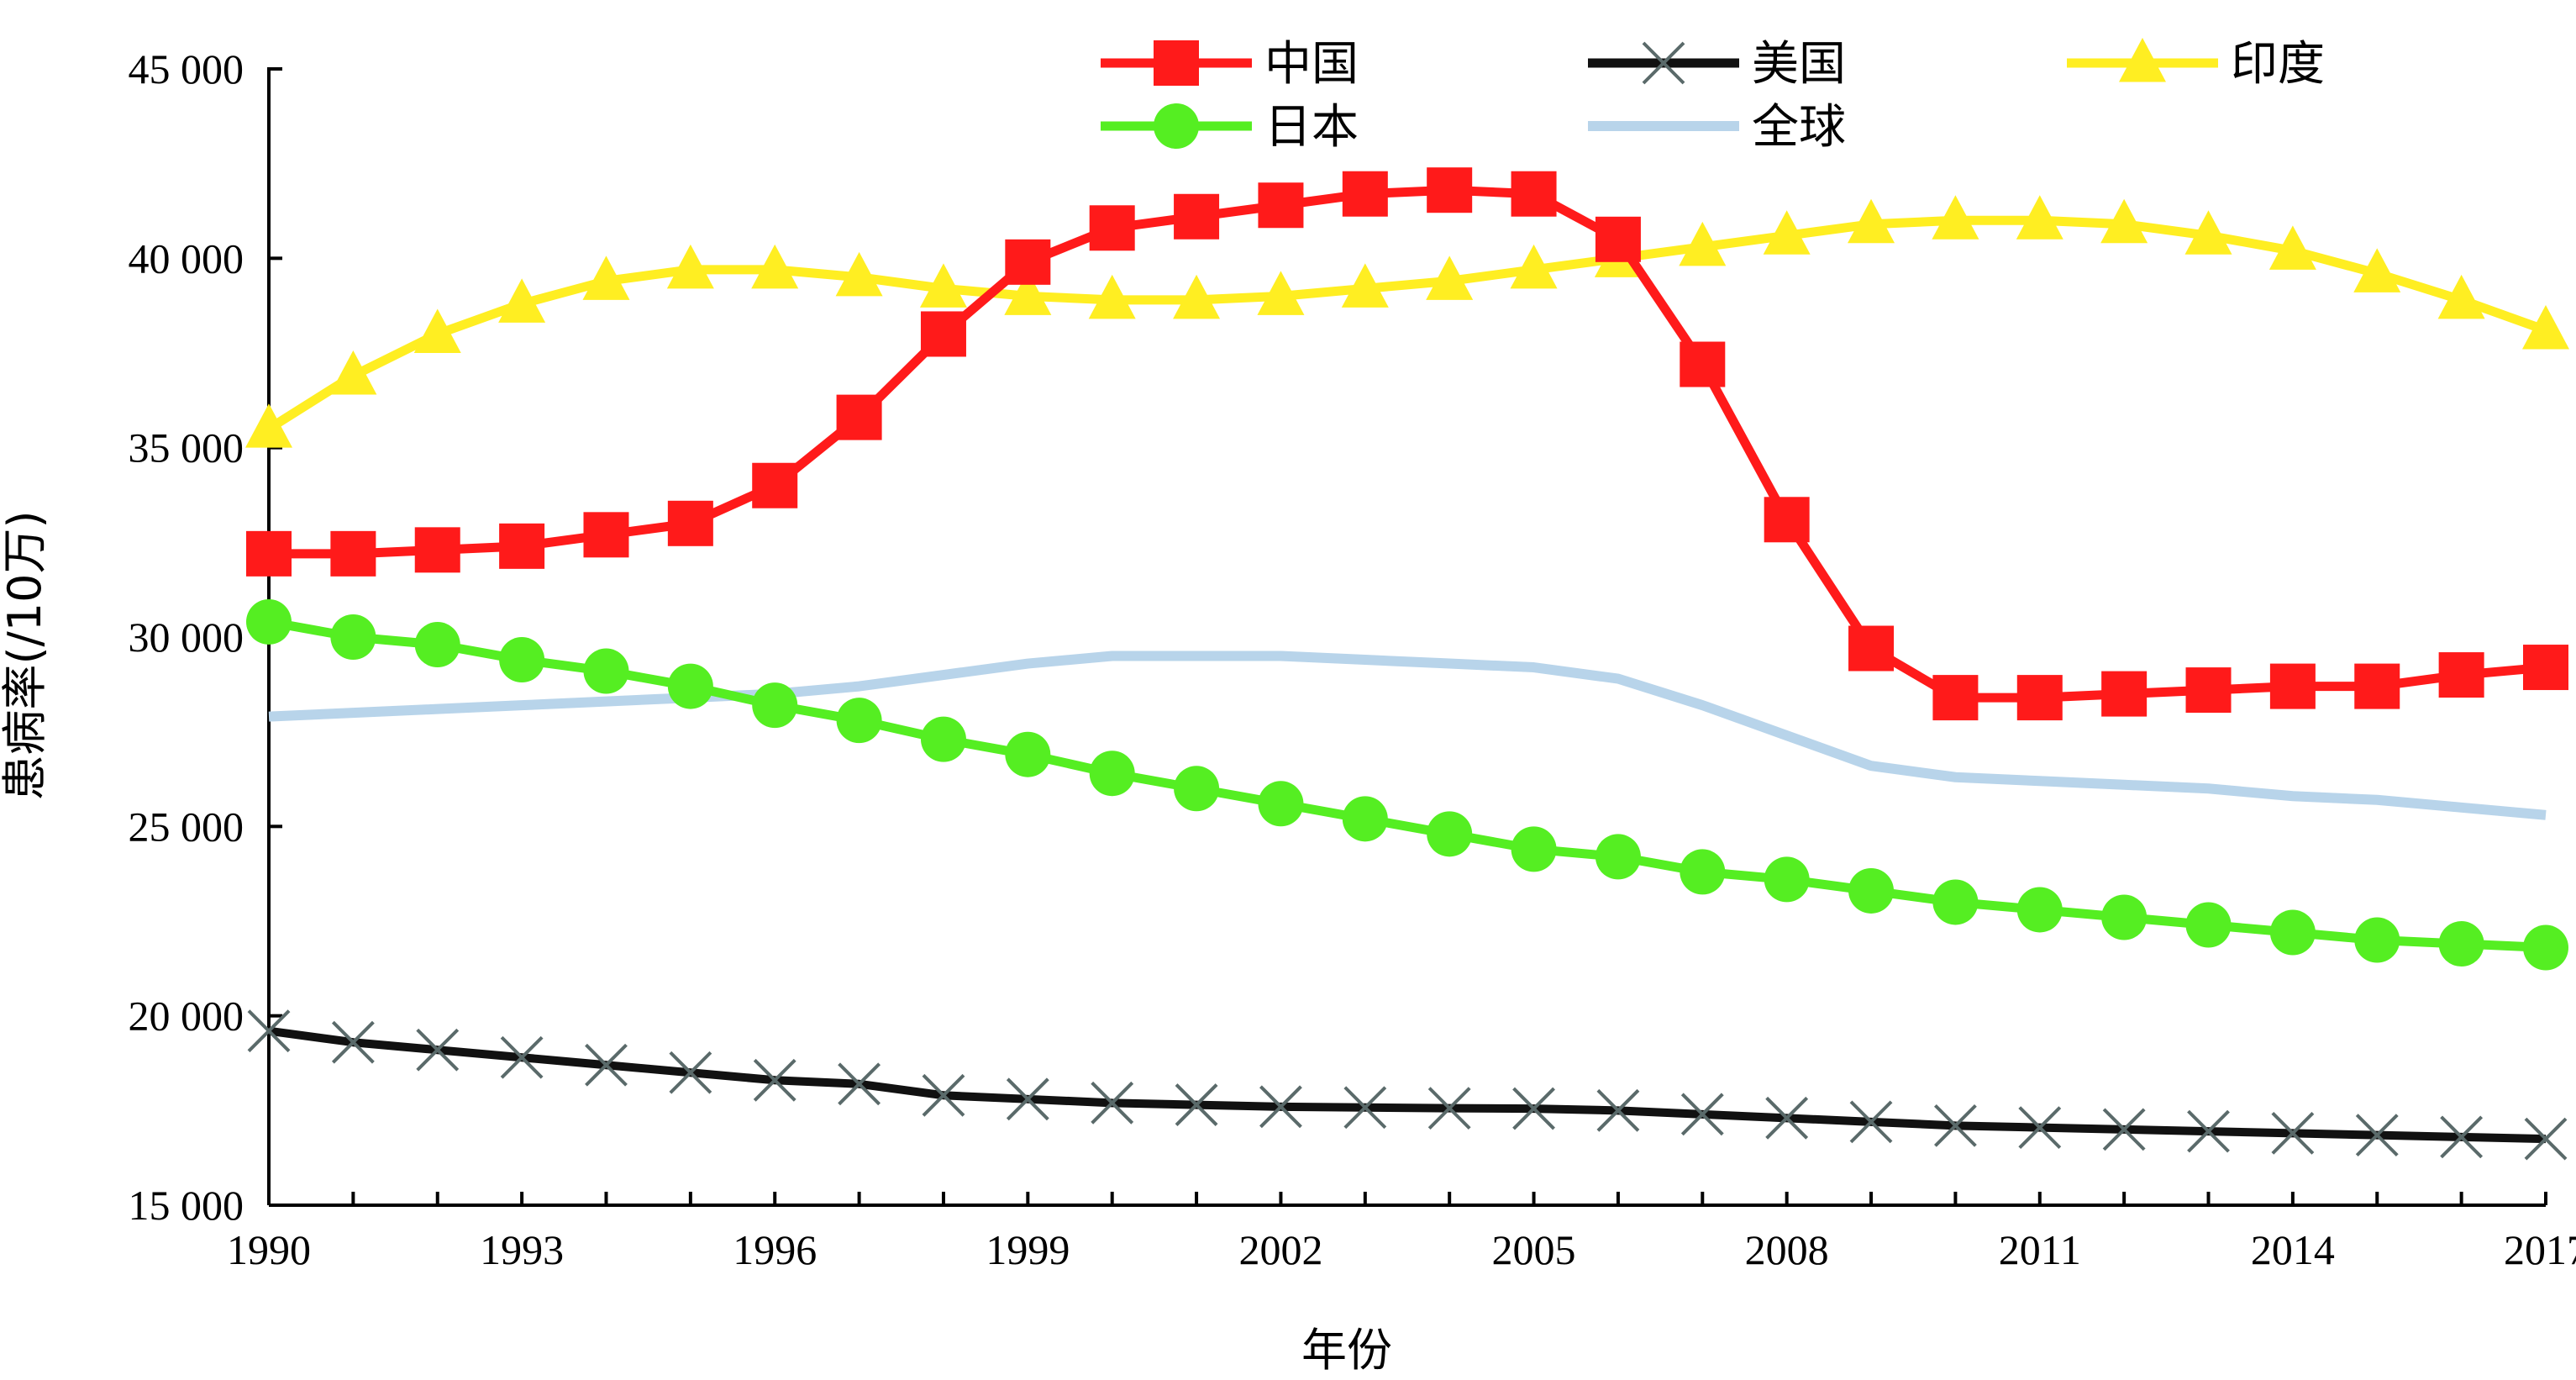 This screenshot has height=1380, width=2576. I want to click on x-tick-label: 2002, so click(1280, 1250).